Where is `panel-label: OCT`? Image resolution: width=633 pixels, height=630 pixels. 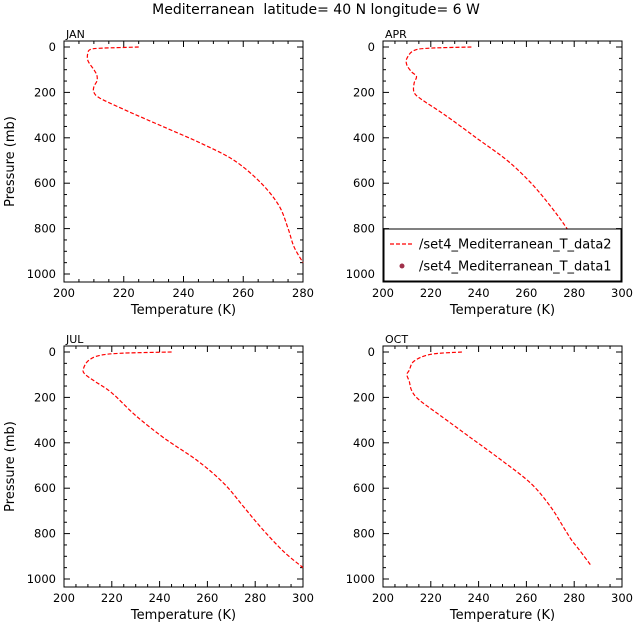
panel-label: OCT is located at coordinates (396, 339).